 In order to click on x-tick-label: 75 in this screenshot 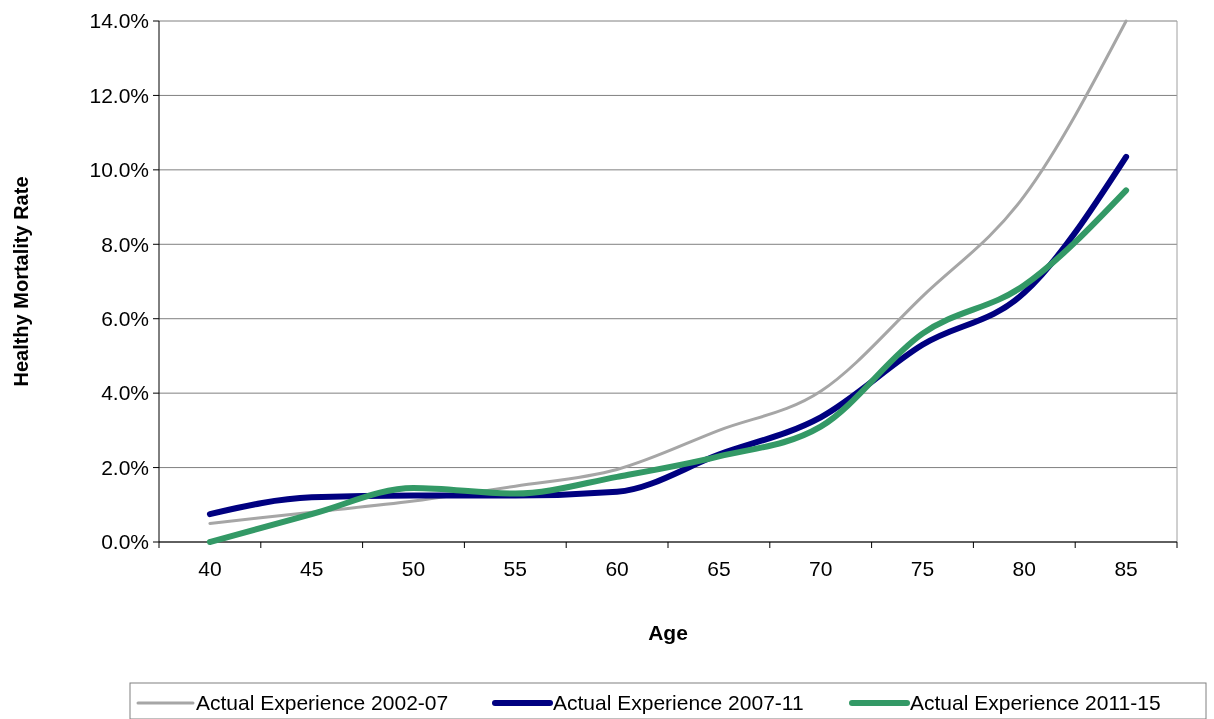, I will do `click(922, 568)`.